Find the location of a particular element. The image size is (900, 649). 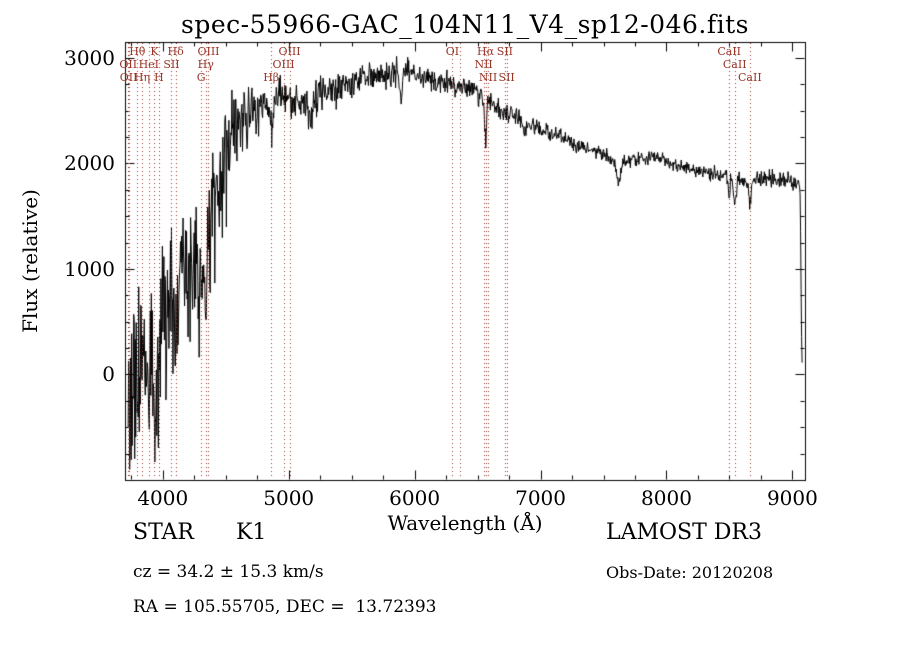

x-axis-label: Wavelength (Å) is located at coordinates (465, 523).